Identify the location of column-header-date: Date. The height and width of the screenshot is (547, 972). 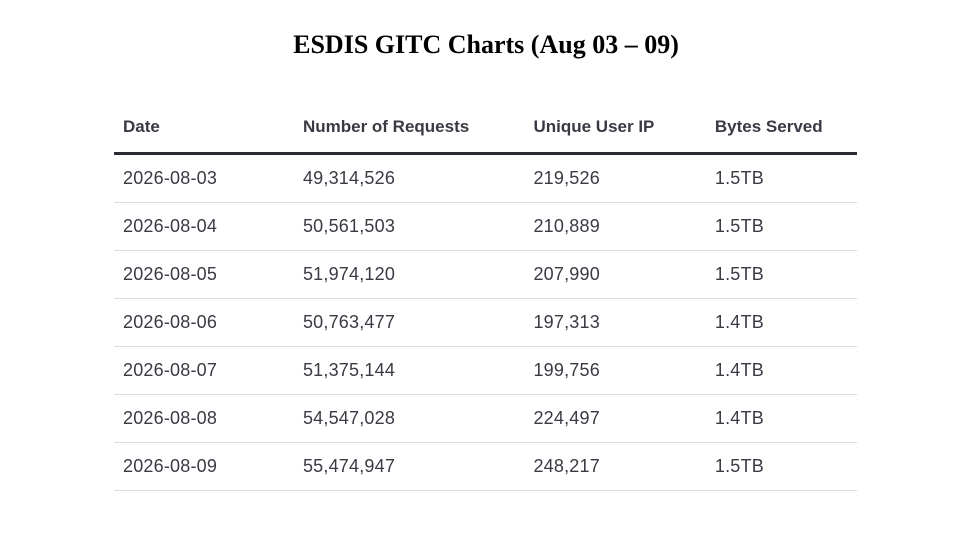
(204, 128).